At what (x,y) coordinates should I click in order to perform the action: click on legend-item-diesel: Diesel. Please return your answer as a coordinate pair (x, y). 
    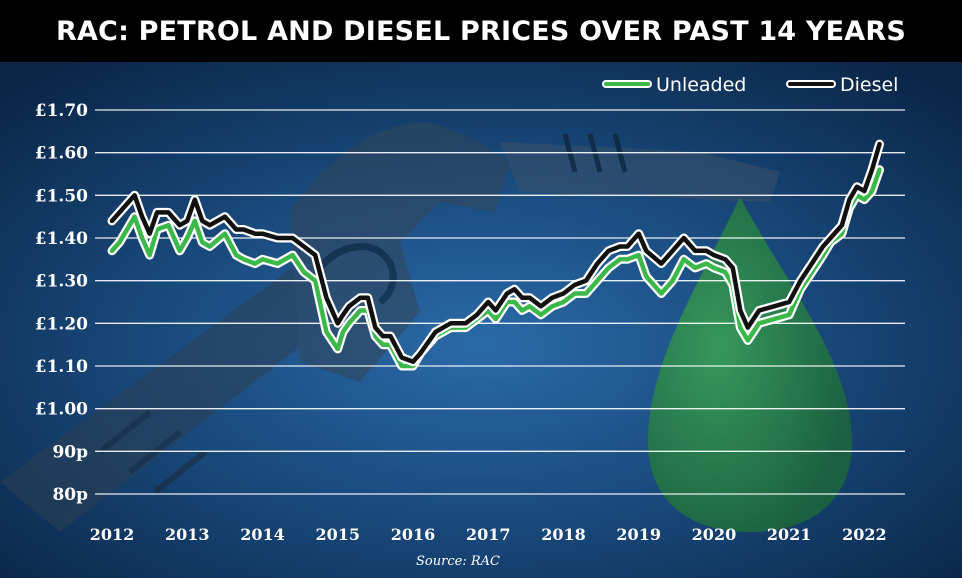
    Looking at the image, I should click on (842, 85).